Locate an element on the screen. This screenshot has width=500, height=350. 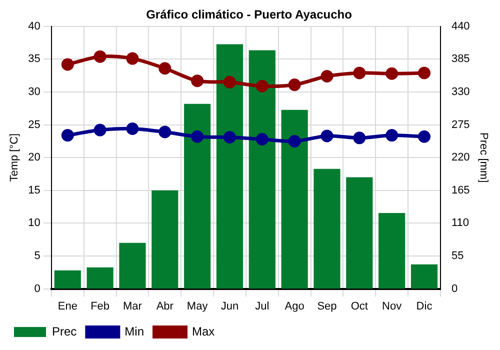
y-tick-label: 0 is located at coordinates (37, 288).